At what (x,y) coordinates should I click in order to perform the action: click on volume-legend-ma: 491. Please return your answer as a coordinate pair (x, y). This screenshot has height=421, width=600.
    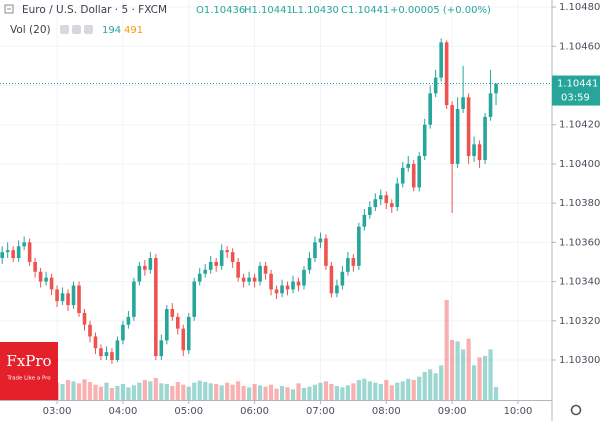
    Looking at the image, I should click on (133, 30).